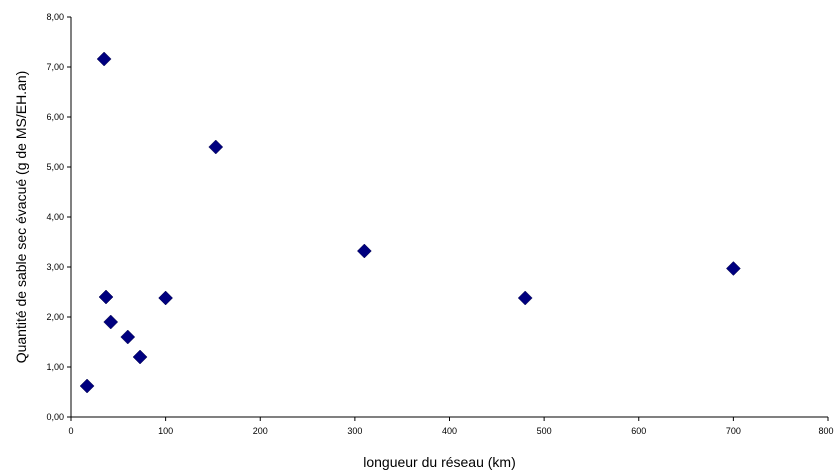 Image resolution: width=835 pixels, height=471 pixels. I want to click on x-tick-label: 200, so click(260, 431).